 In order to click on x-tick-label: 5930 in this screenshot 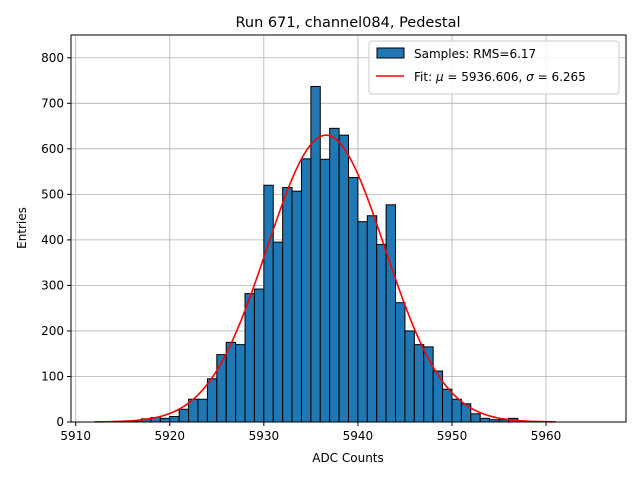, I will do `click(264, 436)`.